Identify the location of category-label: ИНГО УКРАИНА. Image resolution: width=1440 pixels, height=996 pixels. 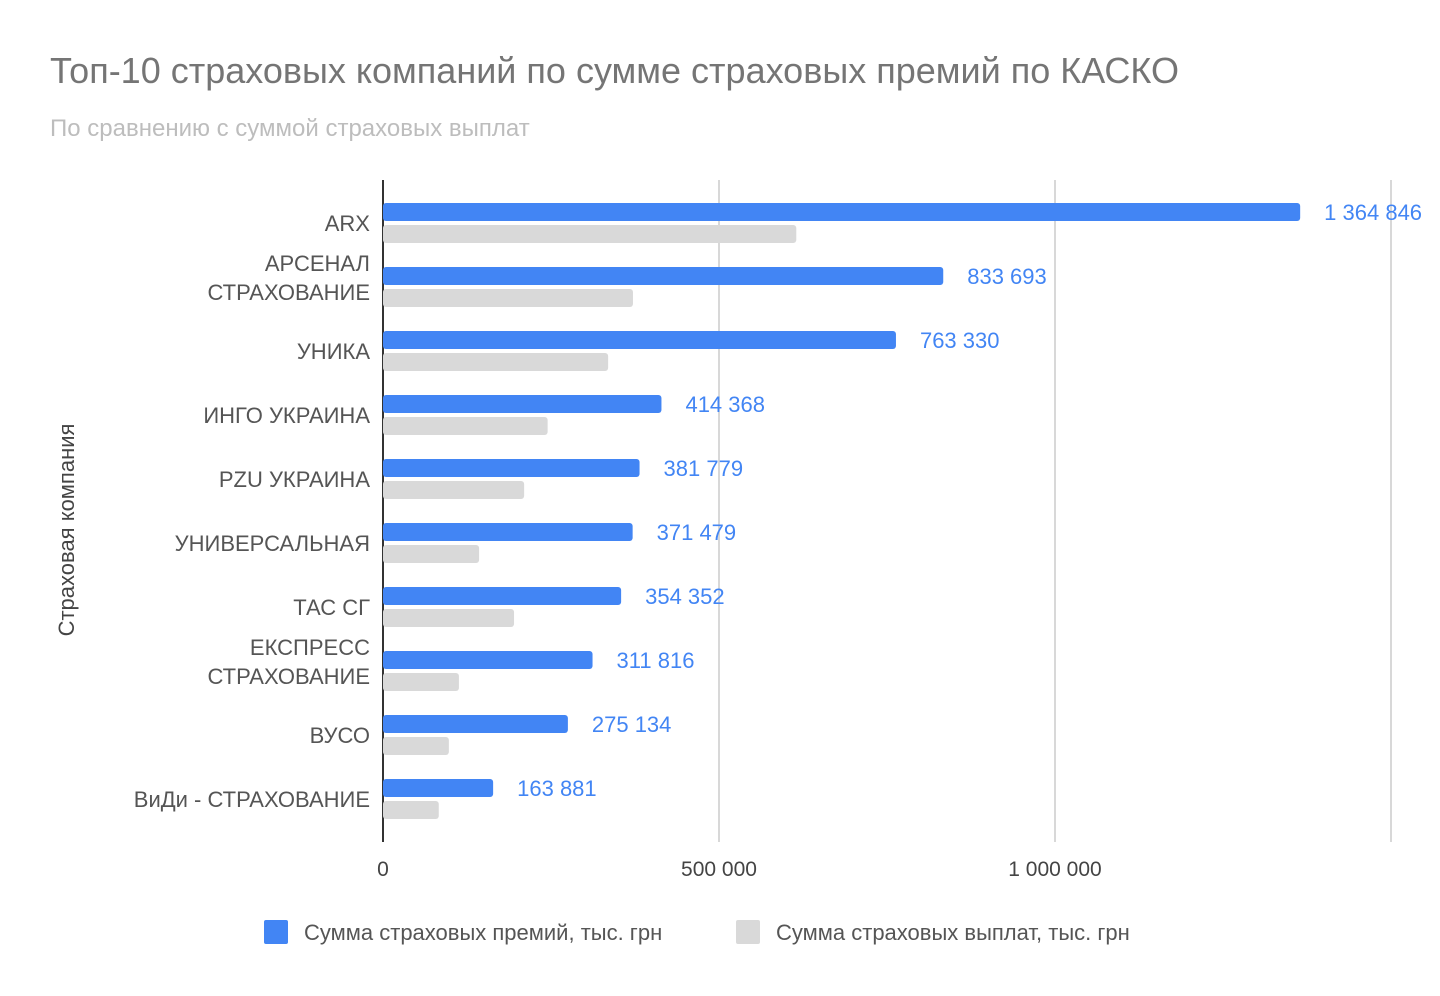
(286, 415).